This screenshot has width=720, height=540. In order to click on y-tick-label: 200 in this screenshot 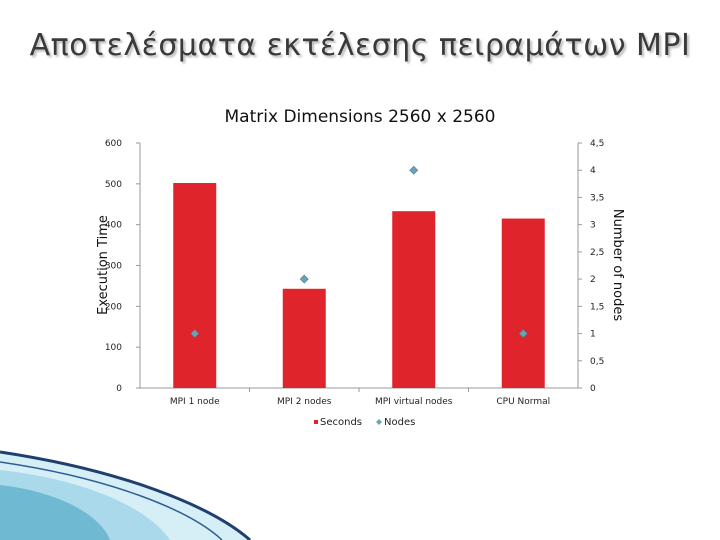, I will do `click(113, 307)`.